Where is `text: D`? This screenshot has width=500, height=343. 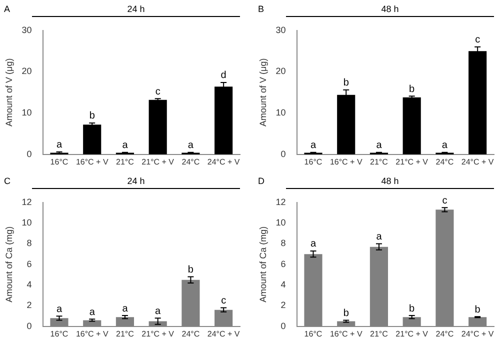 text: D is located at coordinates (261, 181).